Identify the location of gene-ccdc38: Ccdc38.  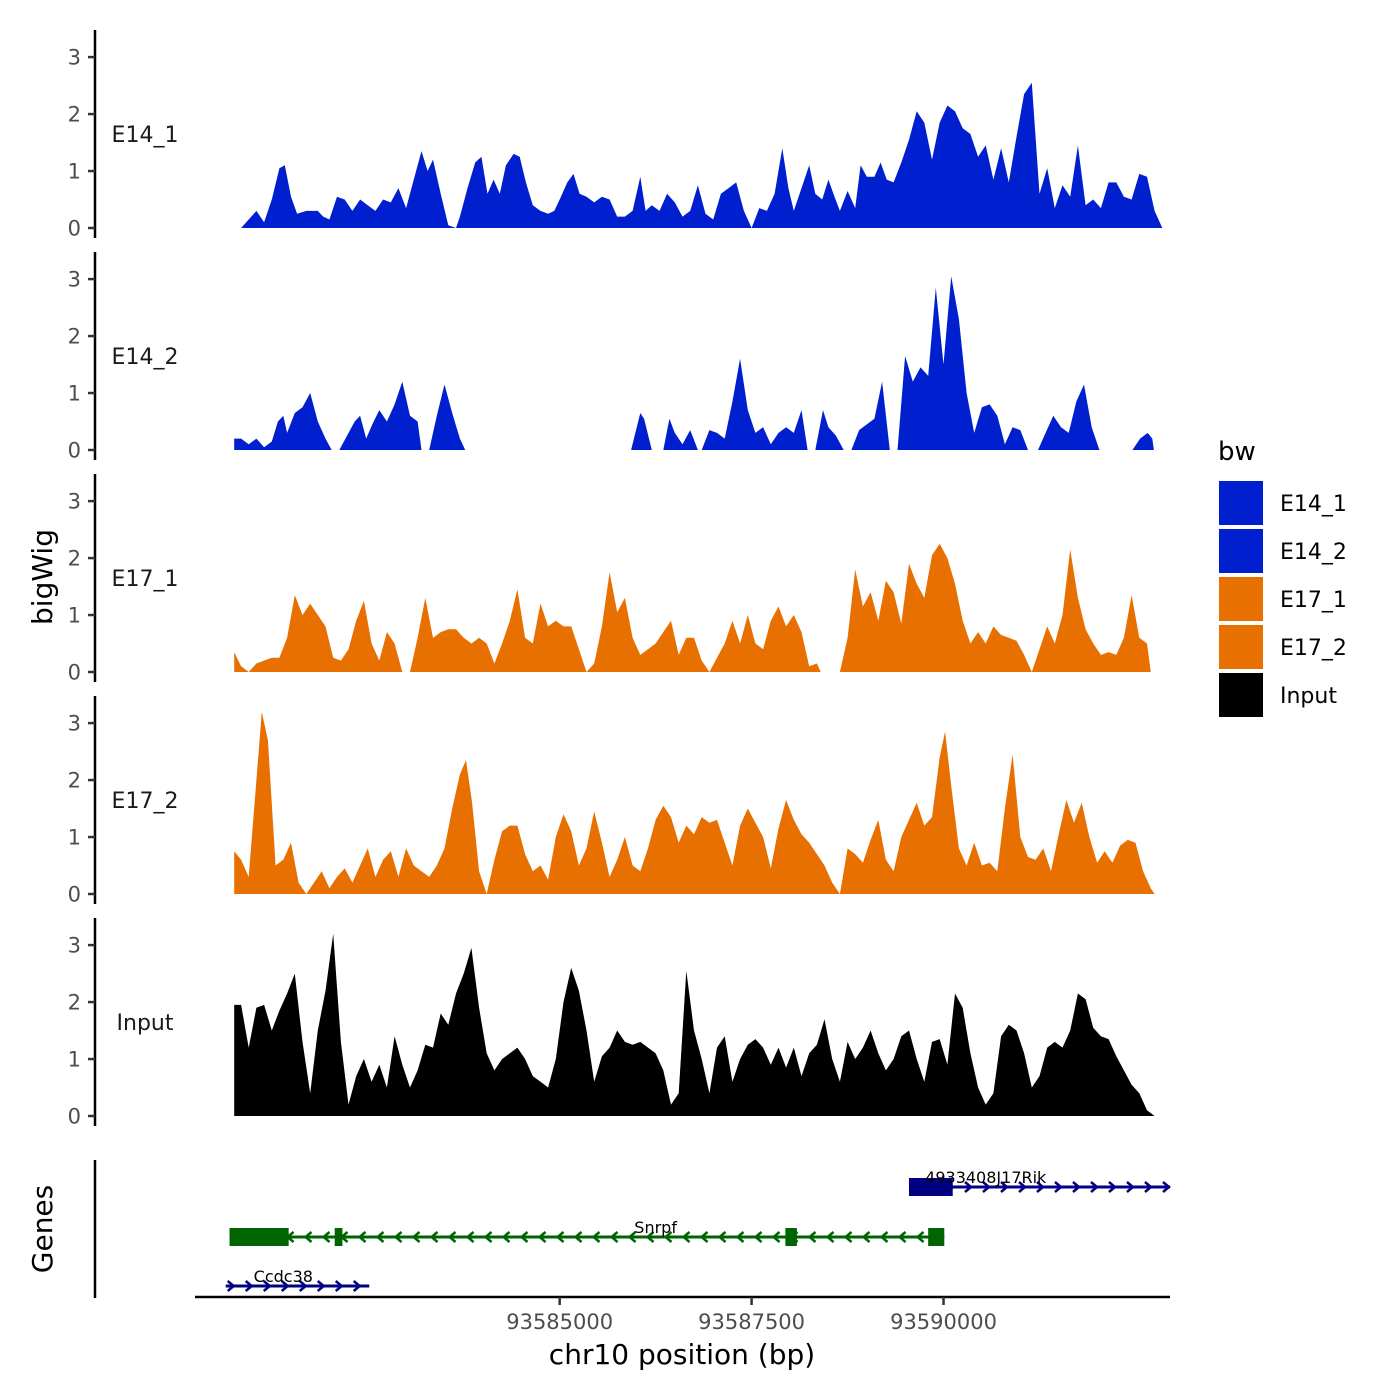
(297, 1279).